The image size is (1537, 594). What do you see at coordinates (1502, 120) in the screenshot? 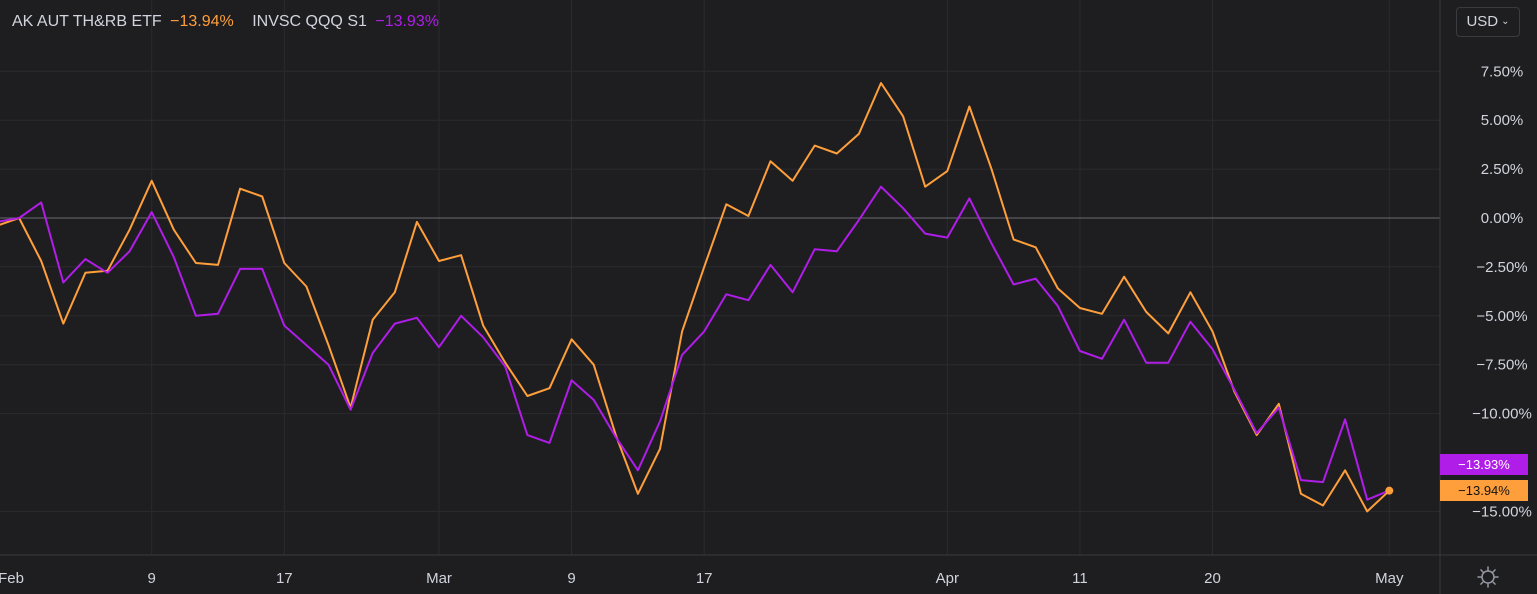
I see `y-tick-label: 5.00%` at bounding box center [1502, 120].